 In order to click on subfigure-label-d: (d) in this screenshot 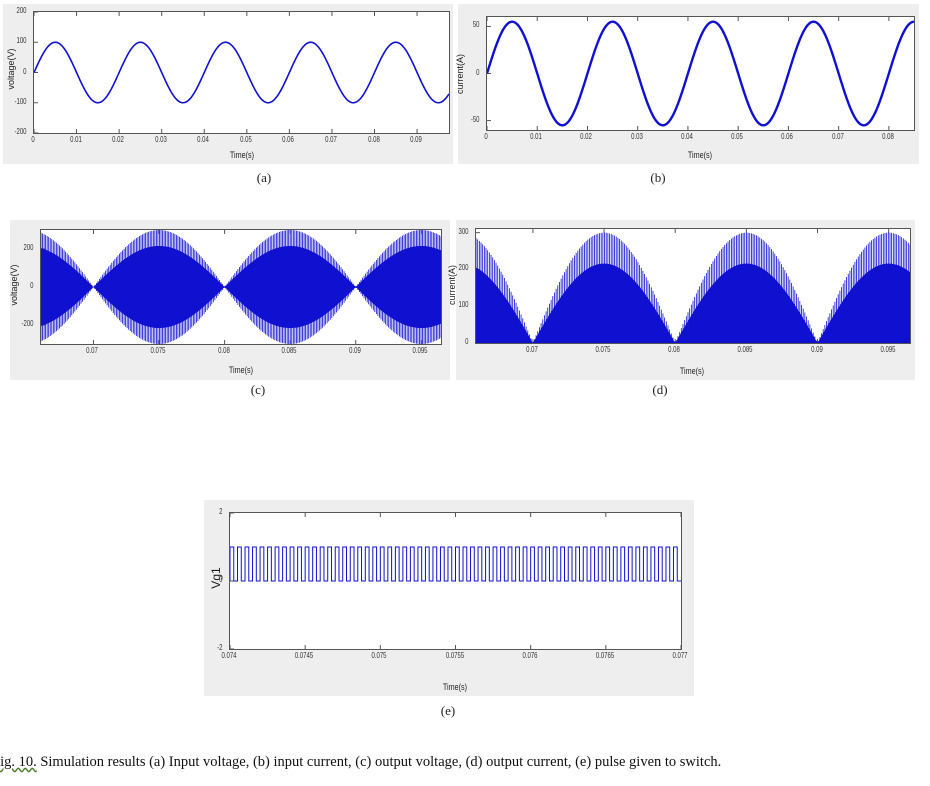, I will do `click(660, 389)`.